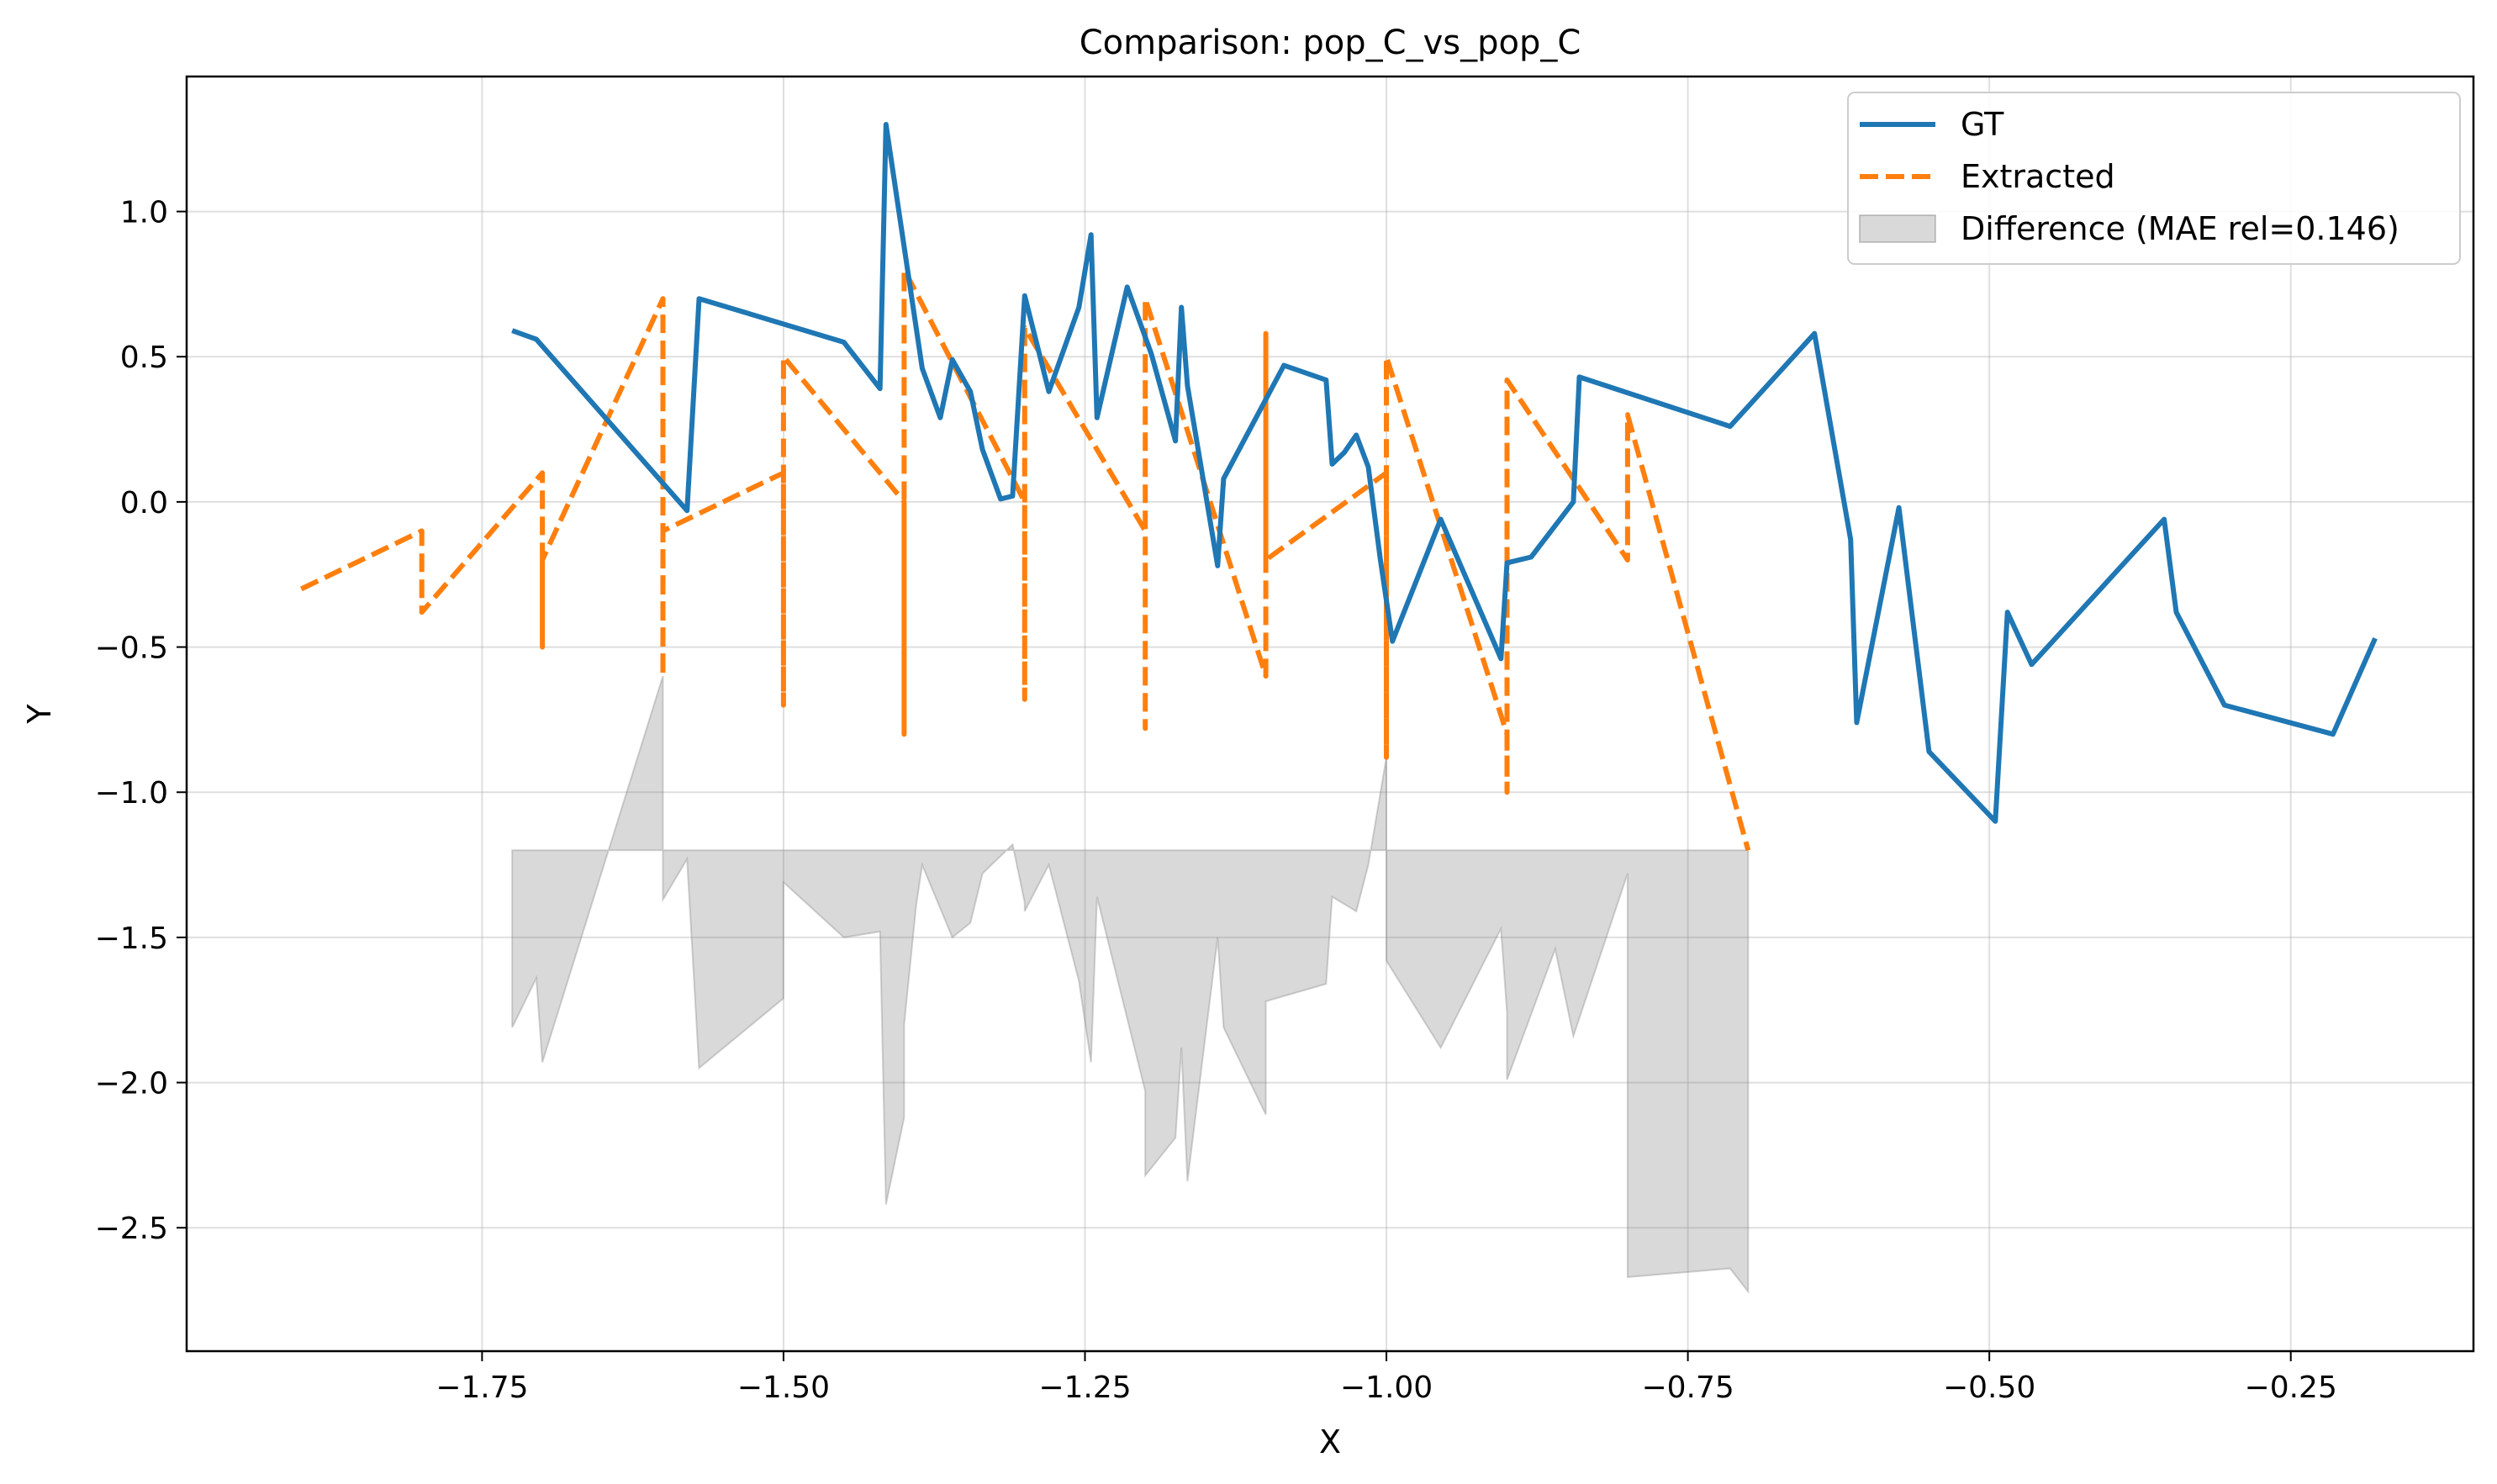 The height and width of the screenshot is (1484, 2497). I want to click on legend-box, so click(2154, 178).